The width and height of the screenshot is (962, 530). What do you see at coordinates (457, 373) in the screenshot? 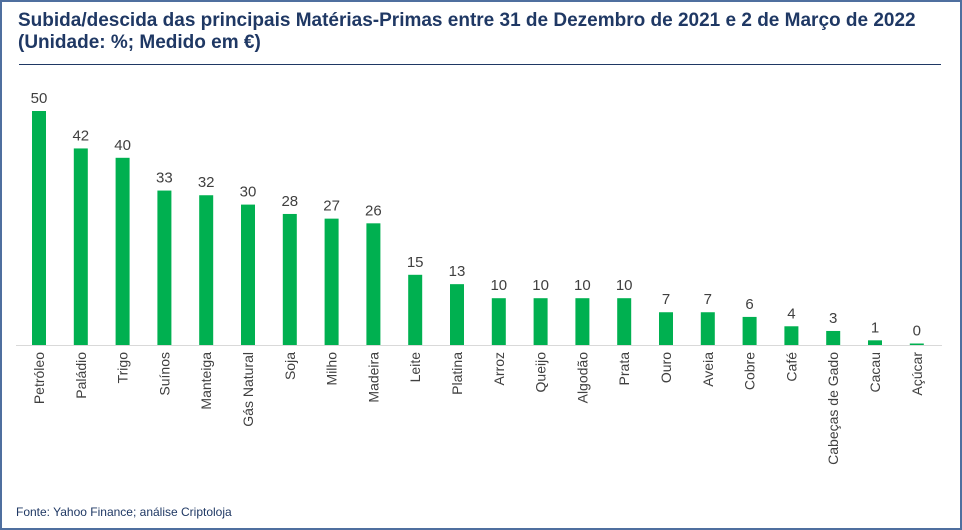
I see `category-label: Platina` at bounding box center [457, 373].